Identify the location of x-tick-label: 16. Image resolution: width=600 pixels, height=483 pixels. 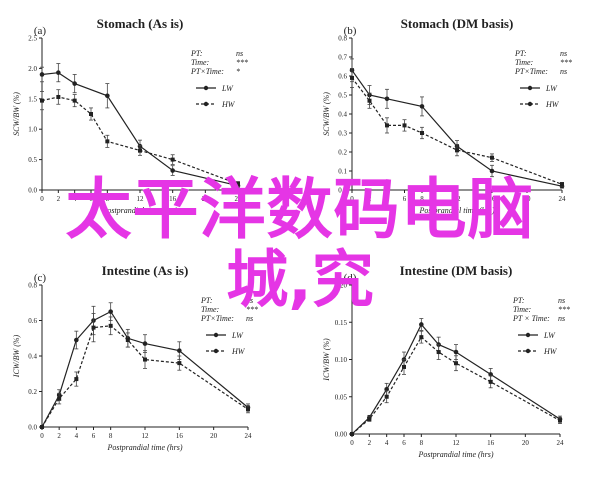
(173, 199).